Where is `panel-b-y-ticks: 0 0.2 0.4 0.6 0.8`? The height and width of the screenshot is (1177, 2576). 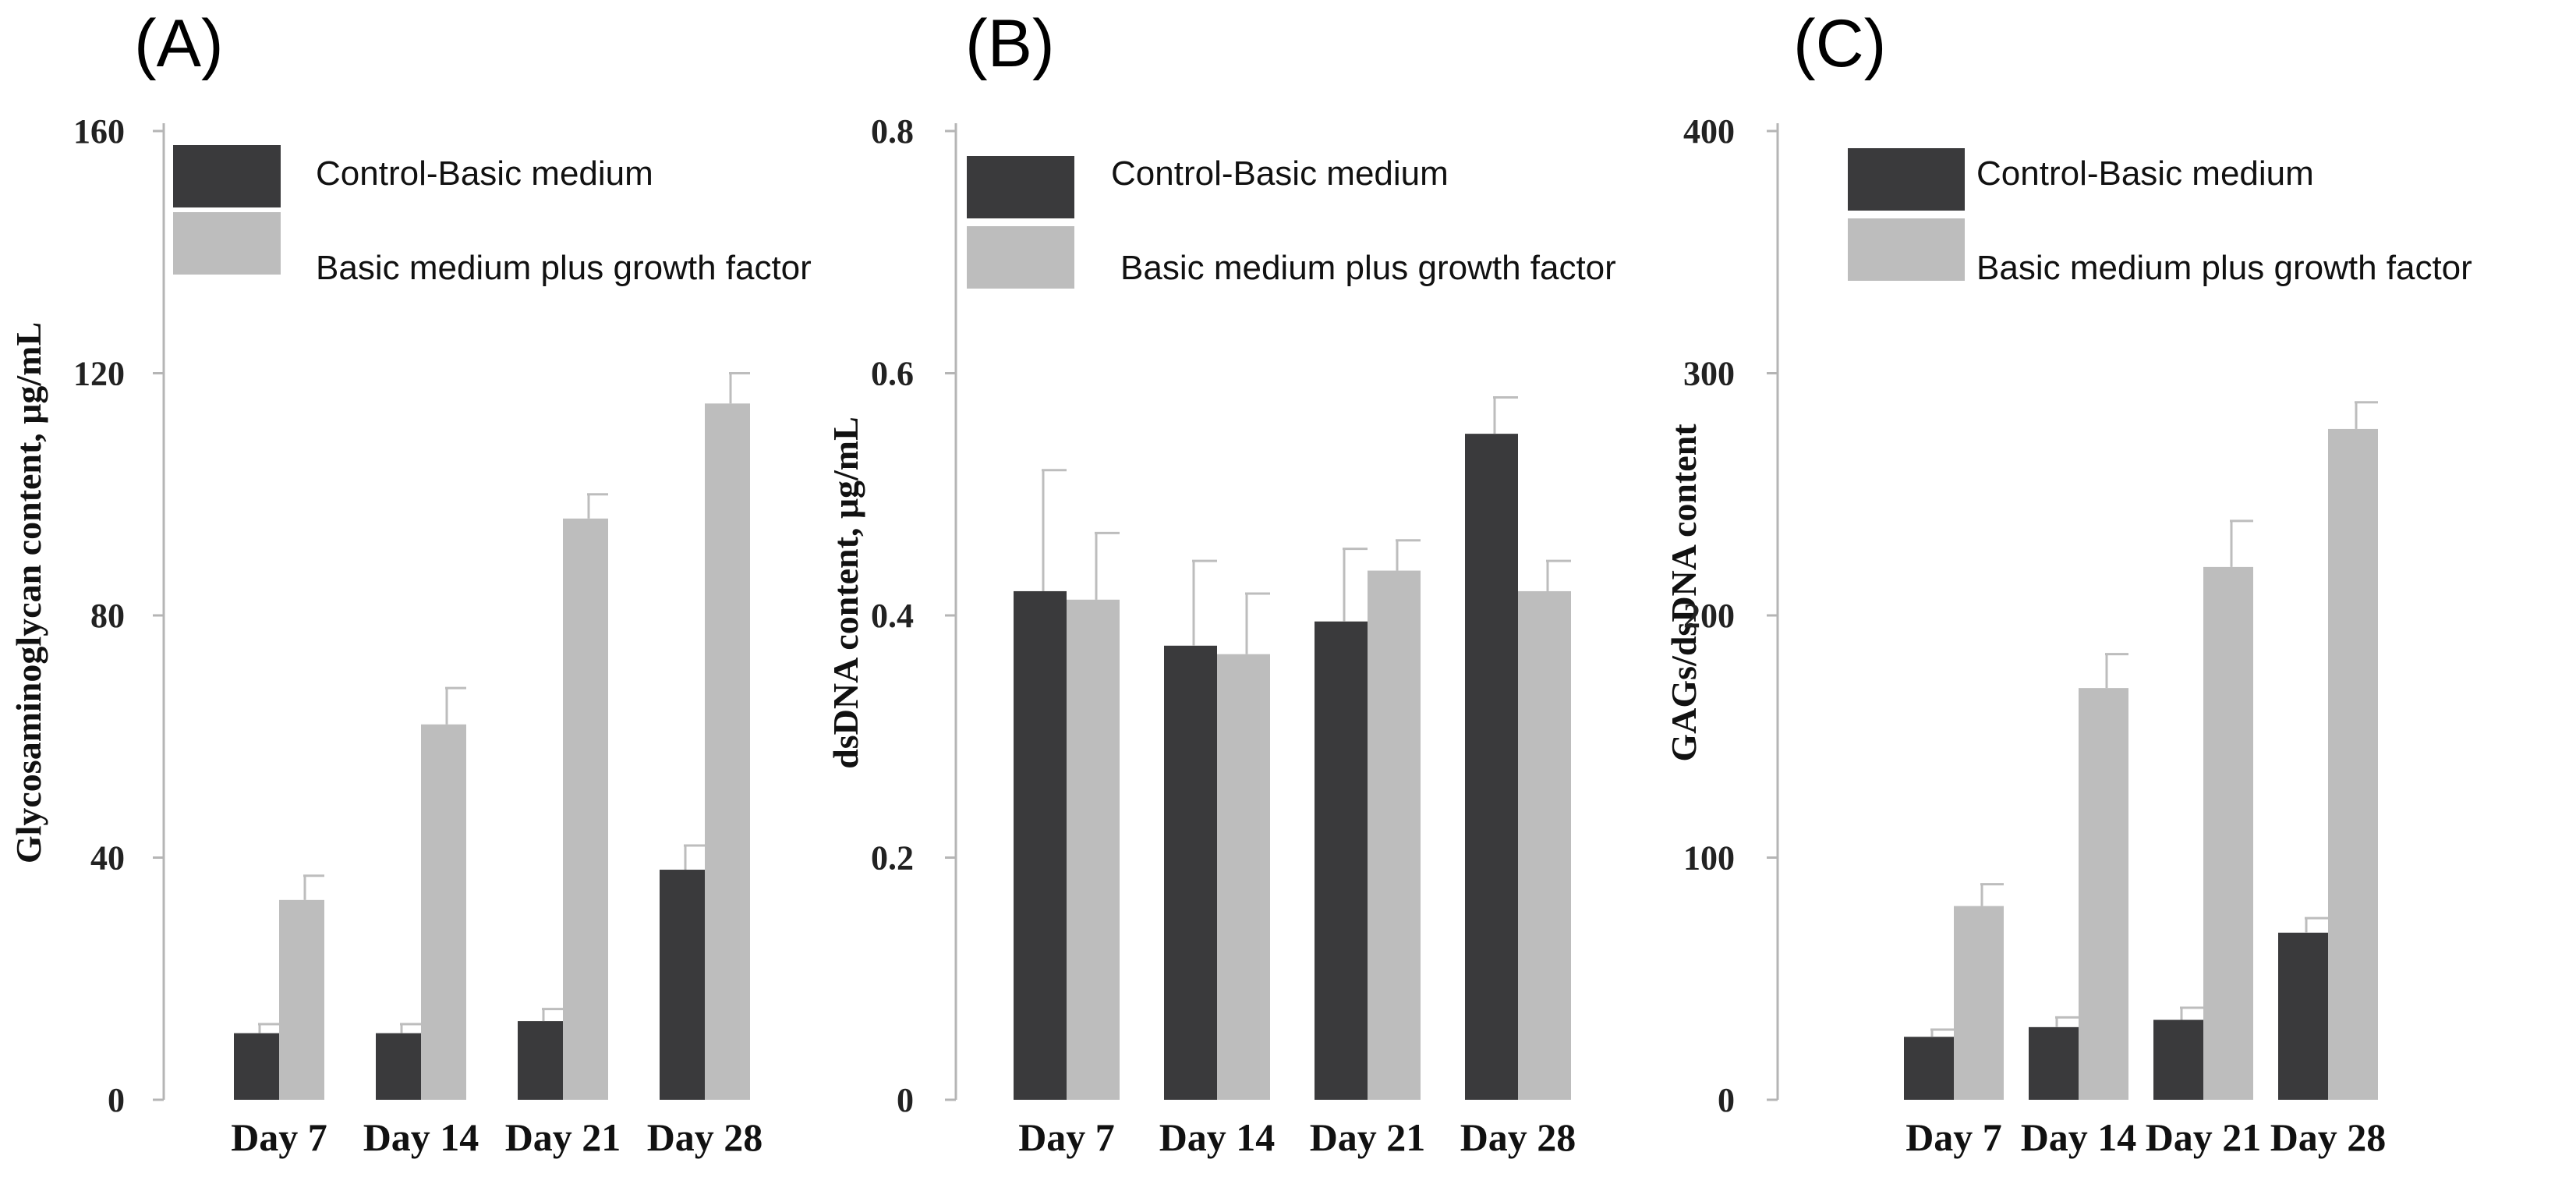
panel-b-y-ticks: 0 0.2 0.4 0.6 0.8 is located at coordinates (913, 615).